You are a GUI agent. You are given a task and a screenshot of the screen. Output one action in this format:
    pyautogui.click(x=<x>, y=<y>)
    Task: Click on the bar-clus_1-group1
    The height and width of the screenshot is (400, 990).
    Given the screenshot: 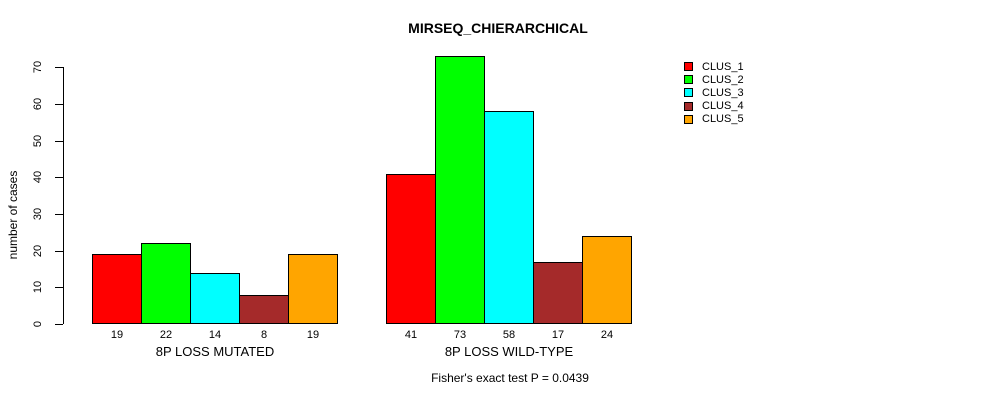 What is the action you would take?
    pyautogui.click(x=117, y=289)
    